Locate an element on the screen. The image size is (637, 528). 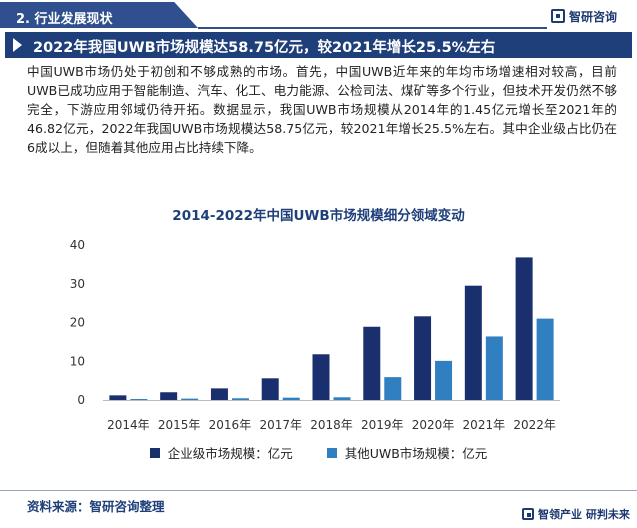
legend-label: 其他UWB市场规模：亿元 is located at coordinates (416, 453).